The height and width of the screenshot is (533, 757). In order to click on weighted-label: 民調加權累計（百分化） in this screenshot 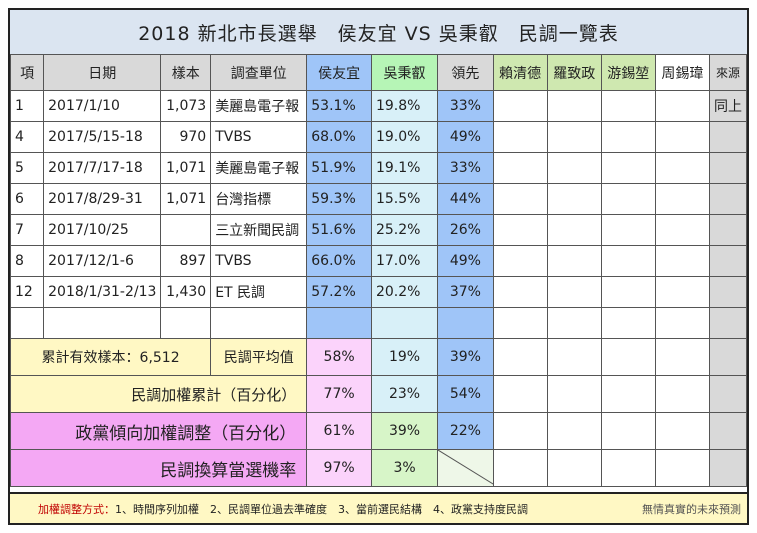, I will do `click(158, 394)`.